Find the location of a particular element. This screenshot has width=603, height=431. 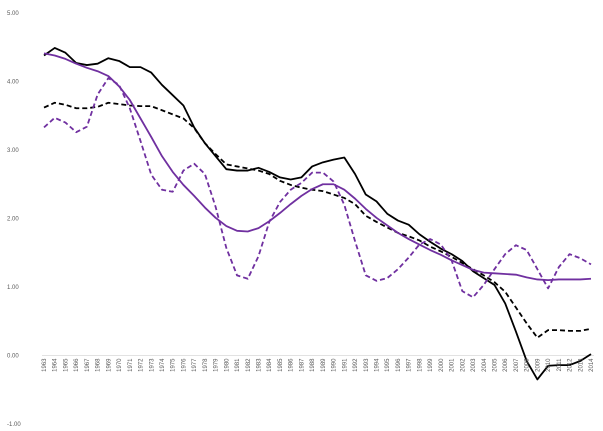

x-tick-label: 2003 is located at coordinates (474, 365).